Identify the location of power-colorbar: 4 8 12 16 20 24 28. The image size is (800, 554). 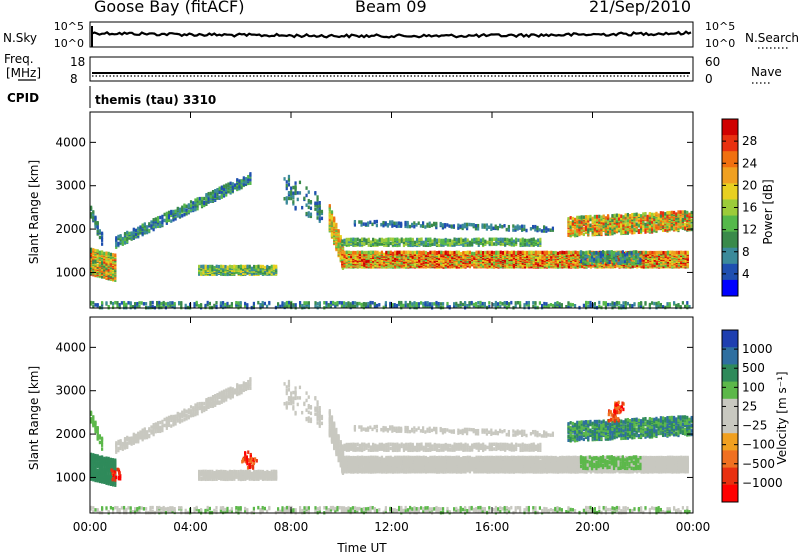
(739, 207).